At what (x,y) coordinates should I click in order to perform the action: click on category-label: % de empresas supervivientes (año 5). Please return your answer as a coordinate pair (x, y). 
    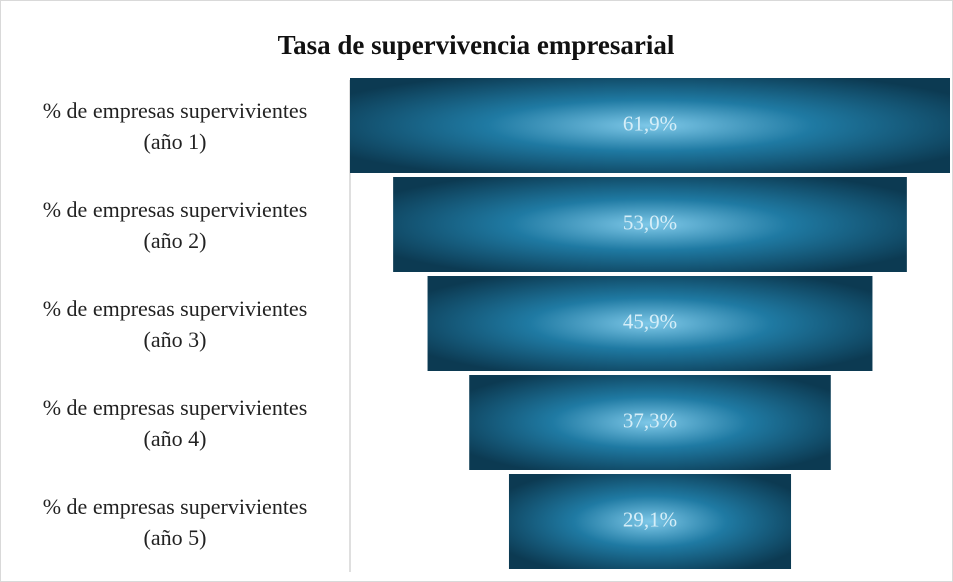
    Looking at the image, I should click on (175, 521).